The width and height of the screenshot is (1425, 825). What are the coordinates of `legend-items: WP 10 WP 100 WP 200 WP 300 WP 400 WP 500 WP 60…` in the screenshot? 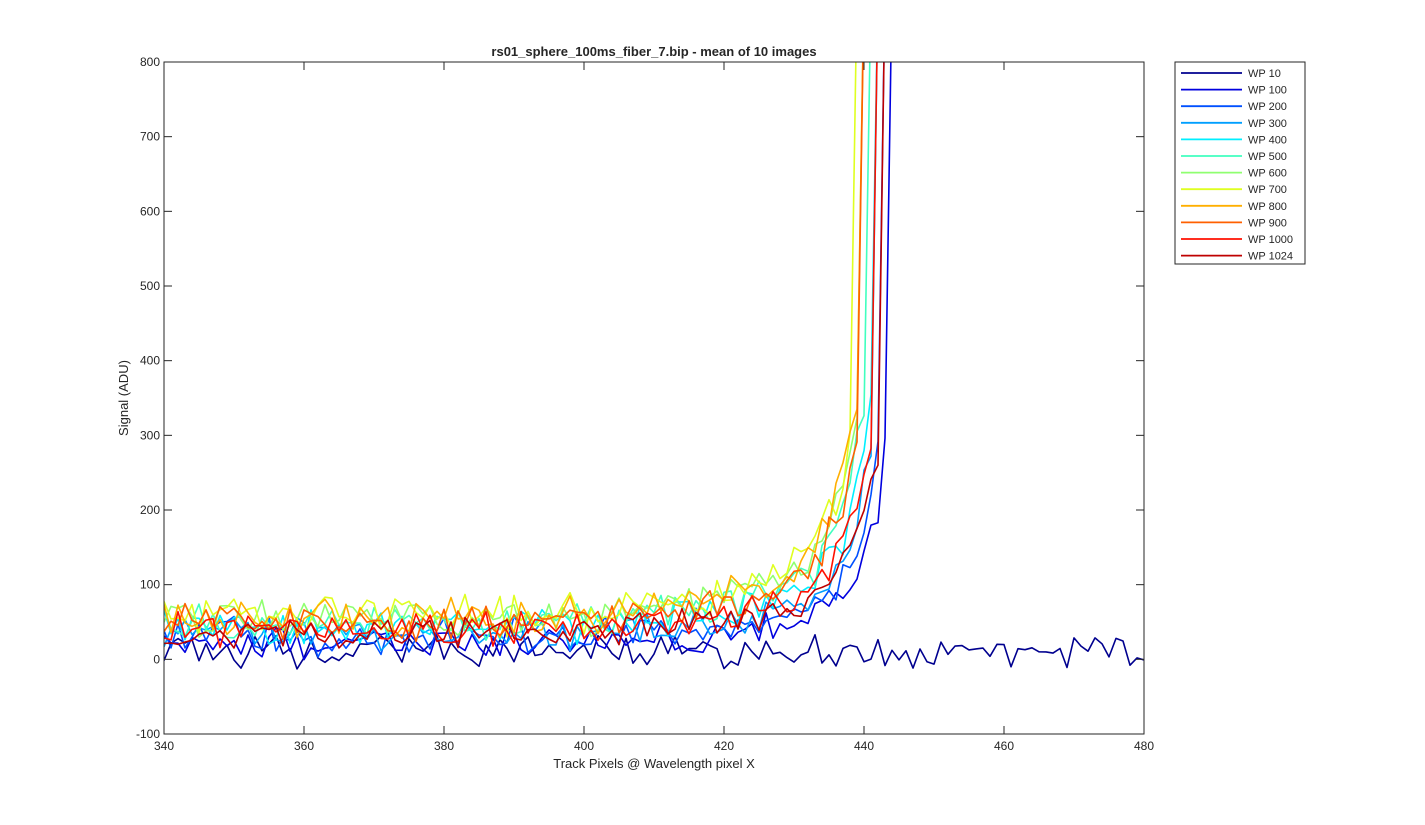 It's located at (1237, 165).